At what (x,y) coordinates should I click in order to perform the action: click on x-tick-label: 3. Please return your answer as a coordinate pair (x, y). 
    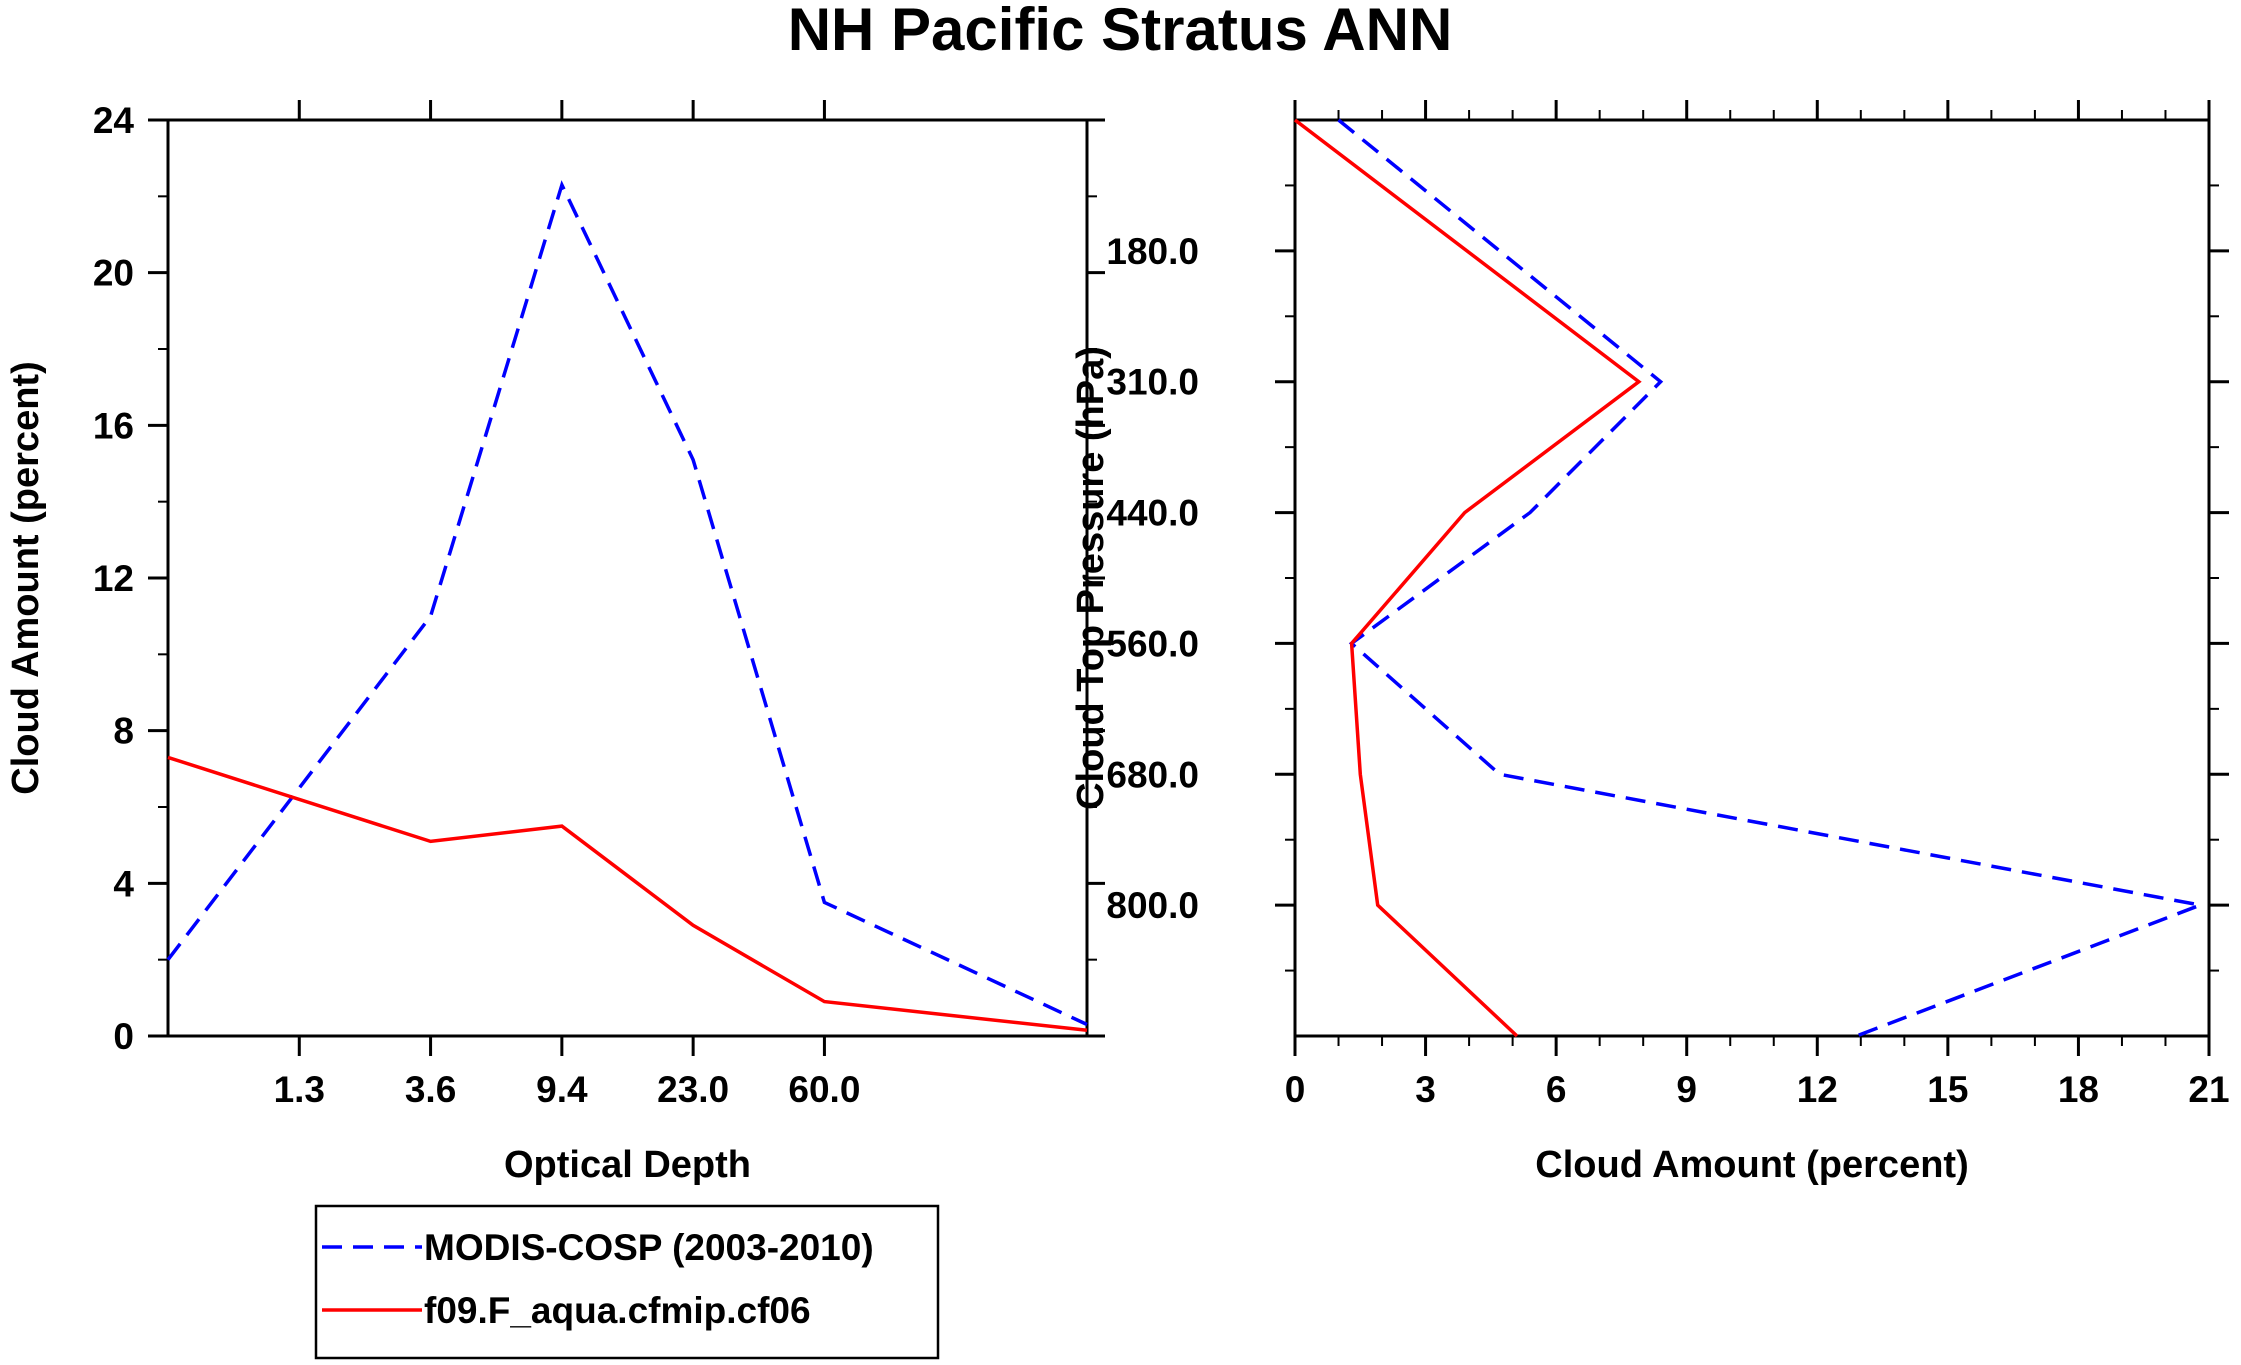
    Looking at the image, I should click on (1425, 1089).